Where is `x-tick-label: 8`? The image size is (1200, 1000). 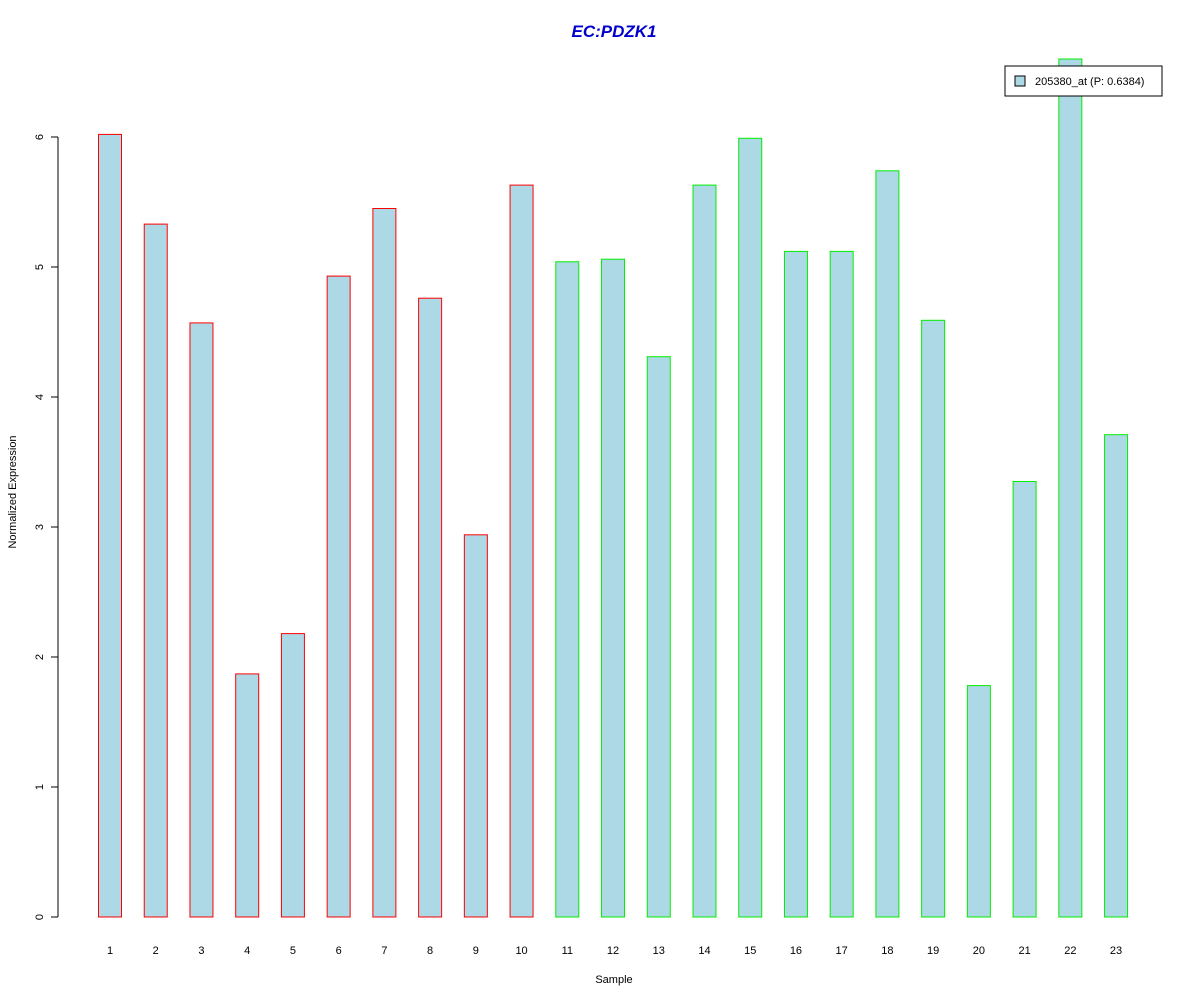 x-tick-label: 8 is located at coordinates (430, 951).